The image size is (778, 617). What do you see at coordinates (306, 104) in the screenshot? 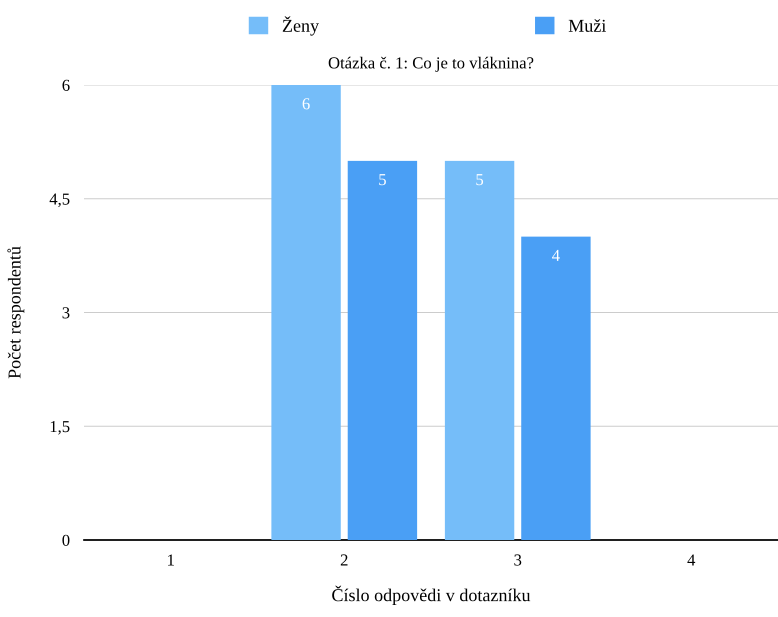
I see `data-label: 6` at bounding box center [306, 104].